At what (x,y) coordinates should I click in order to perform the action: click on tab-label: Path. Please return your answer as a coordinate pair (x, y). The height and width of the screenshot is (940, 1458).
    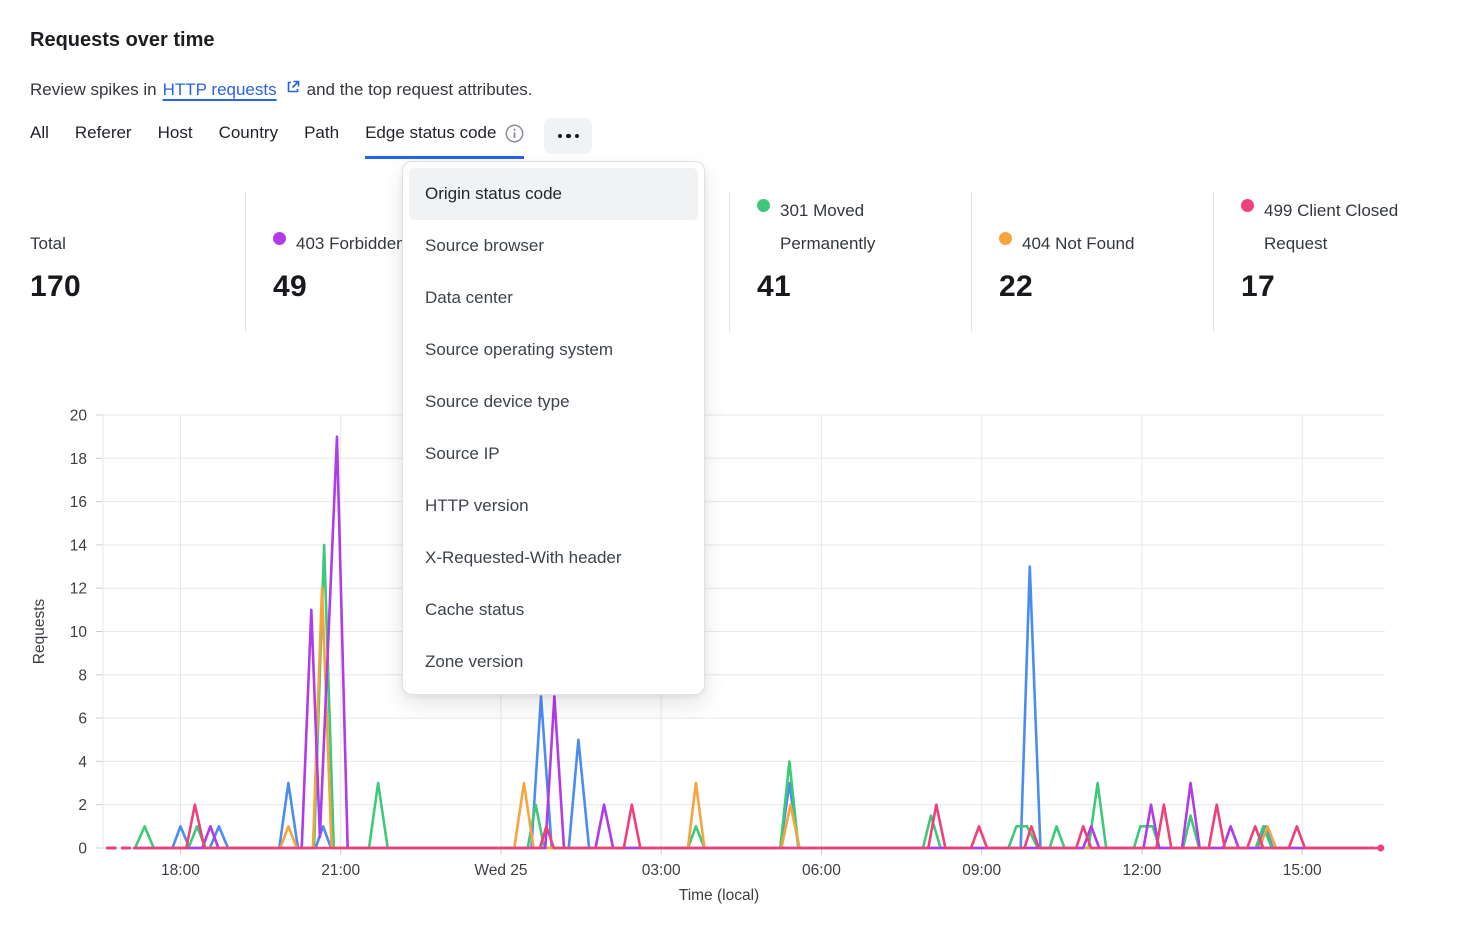
    Looking at the image, I should click on (322, 132).